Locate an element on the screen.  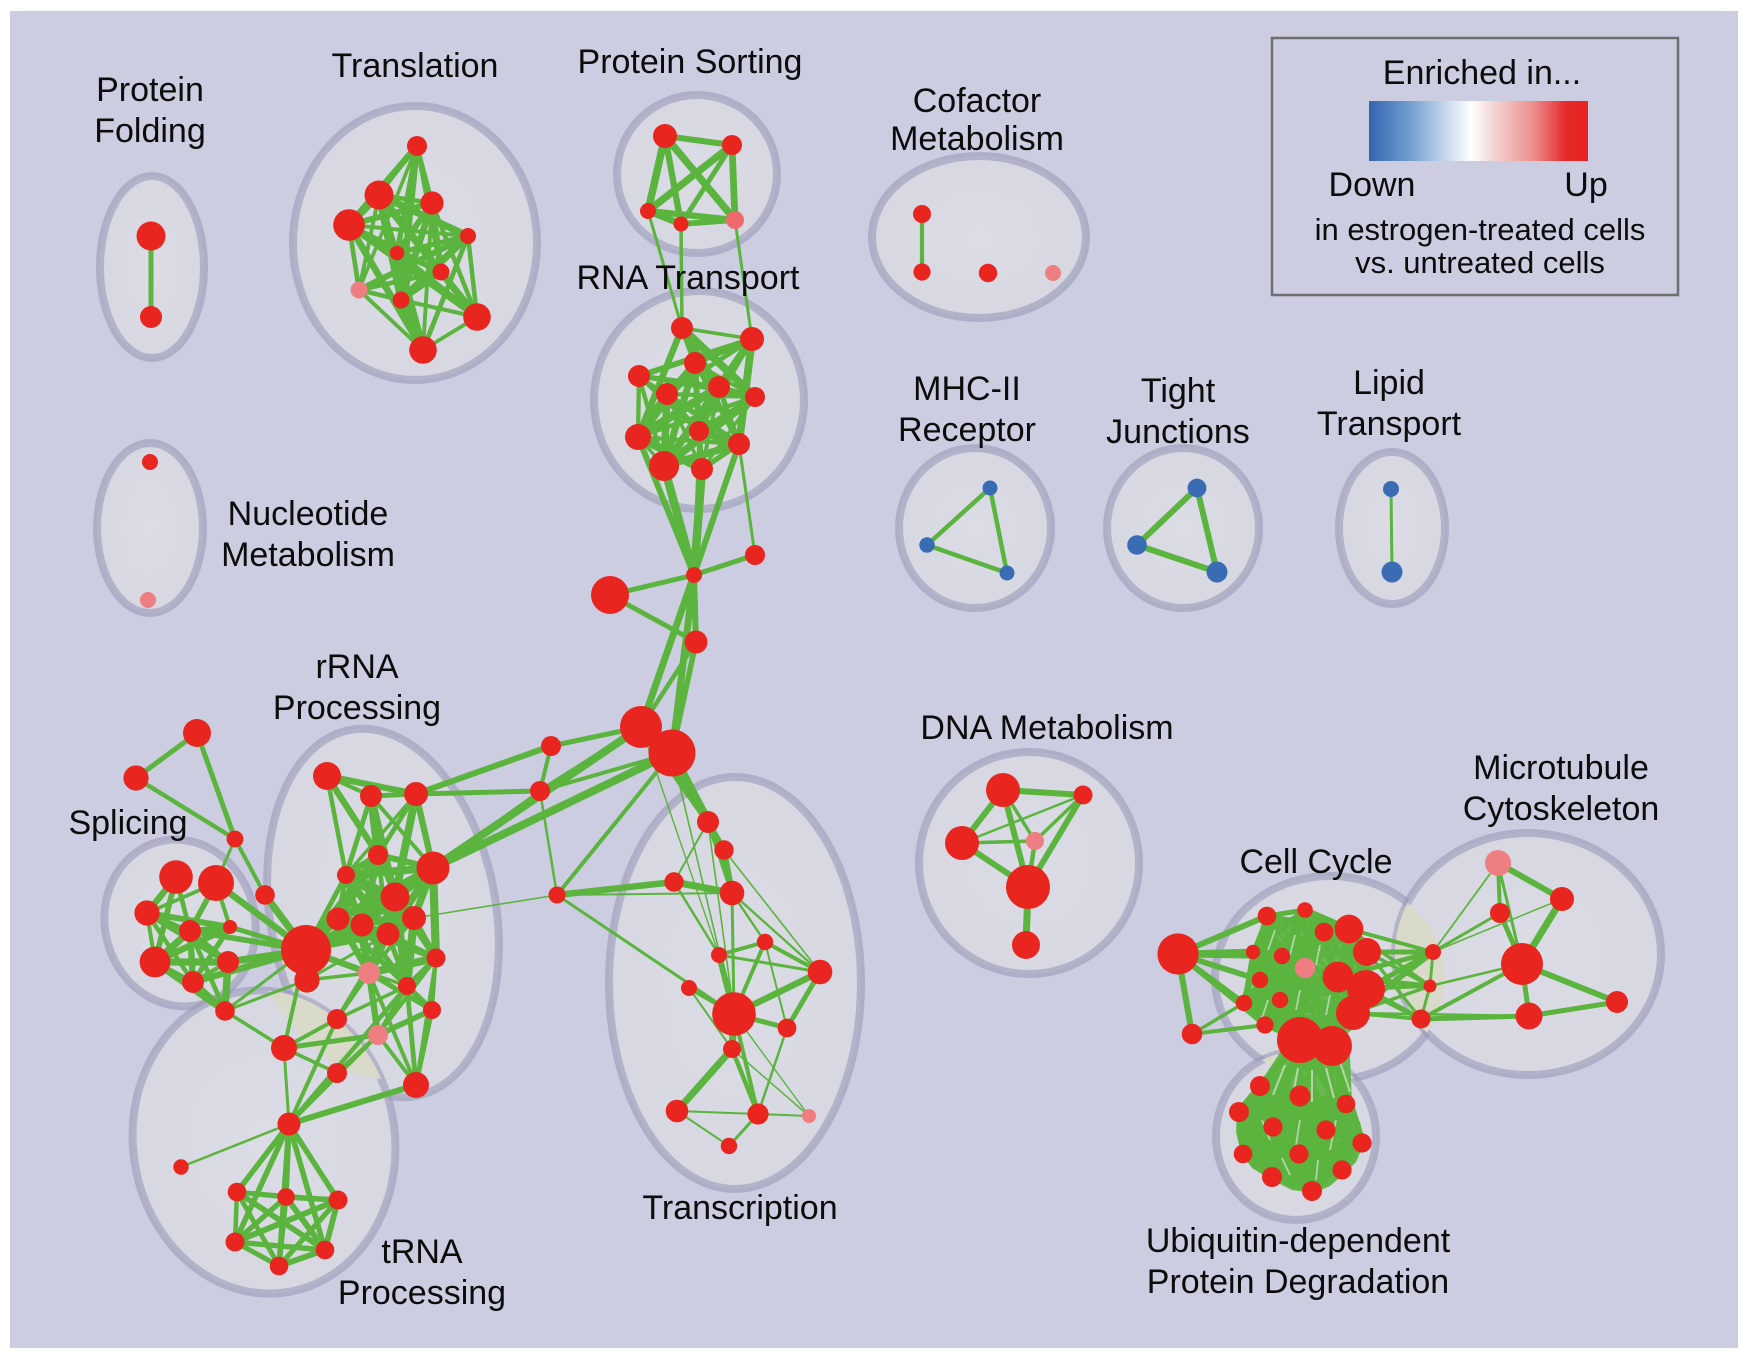
svg-text: Tight is located at coordinates (1178, 391).